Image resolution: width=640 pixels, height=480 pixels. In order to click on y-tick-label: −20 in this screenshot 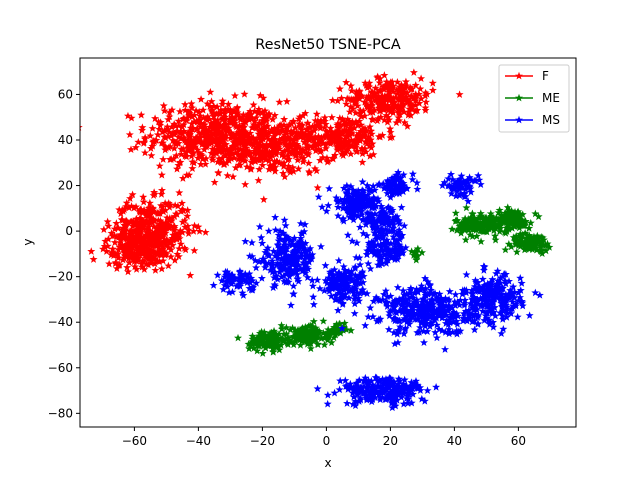, I will do `click(60, 277)`.